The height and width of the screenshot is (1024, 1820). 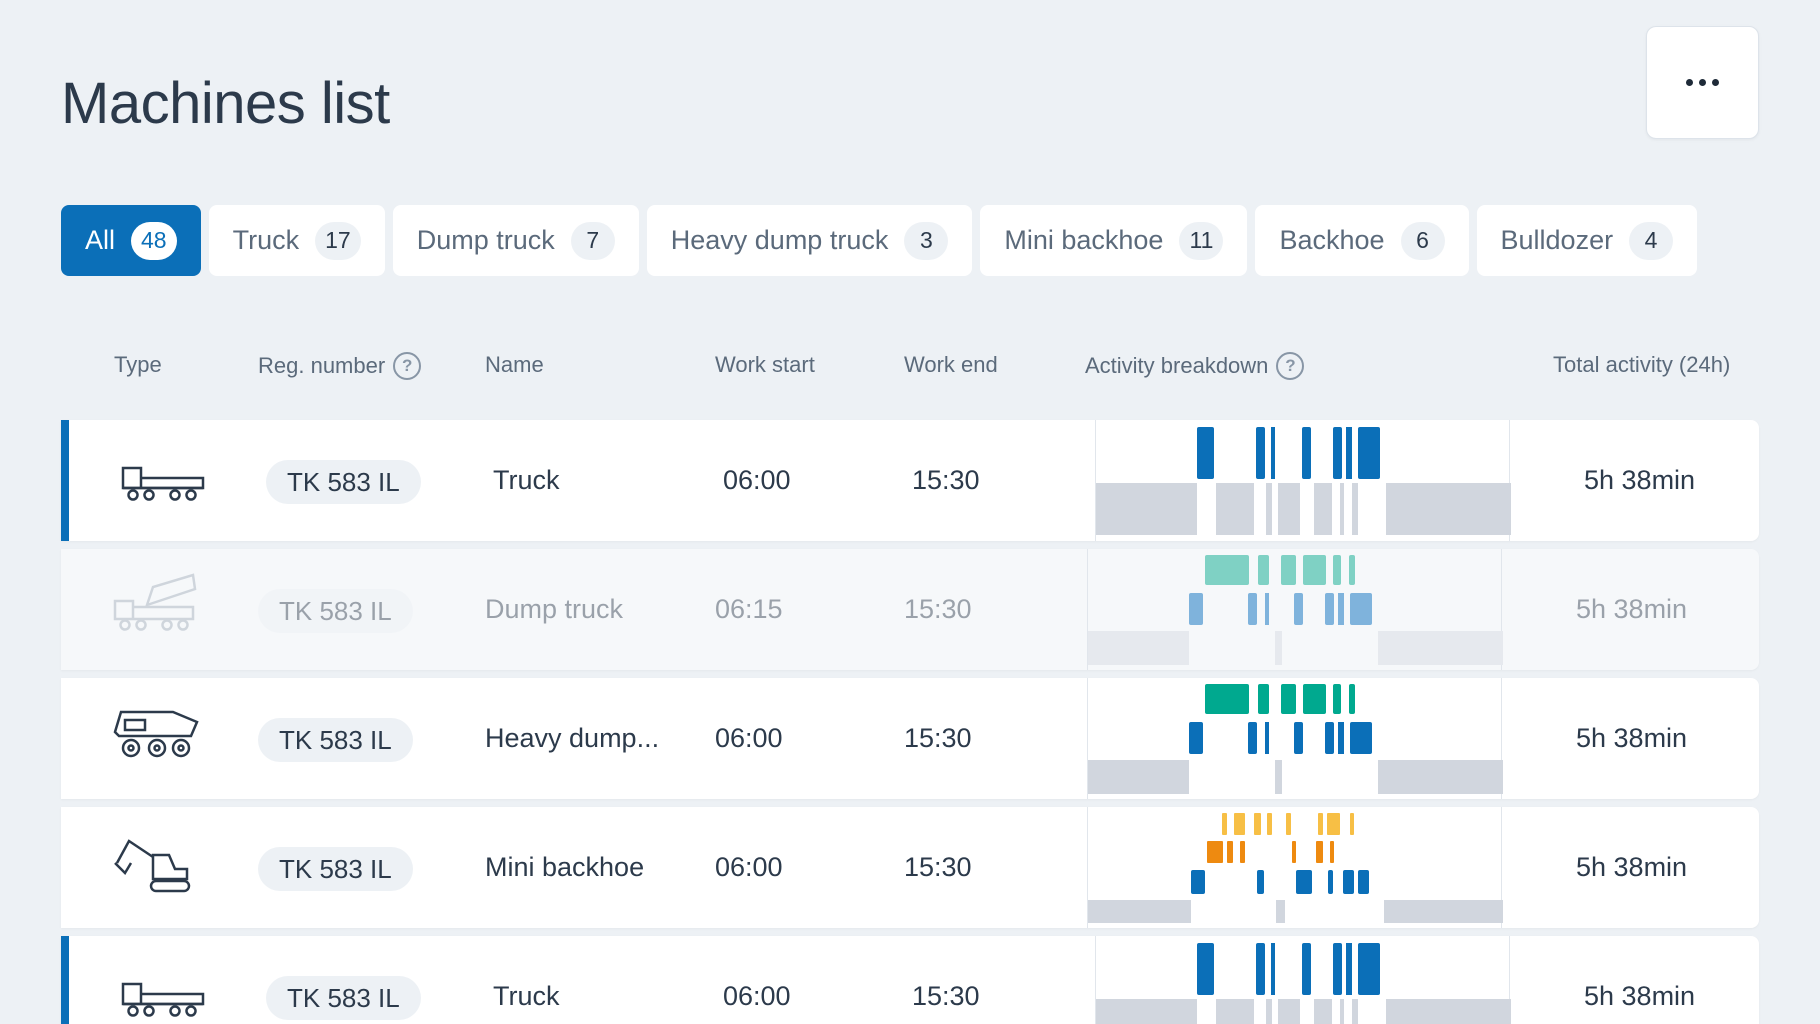 I want to click on tab-count-badge: 17, so click(x=338, y=240).